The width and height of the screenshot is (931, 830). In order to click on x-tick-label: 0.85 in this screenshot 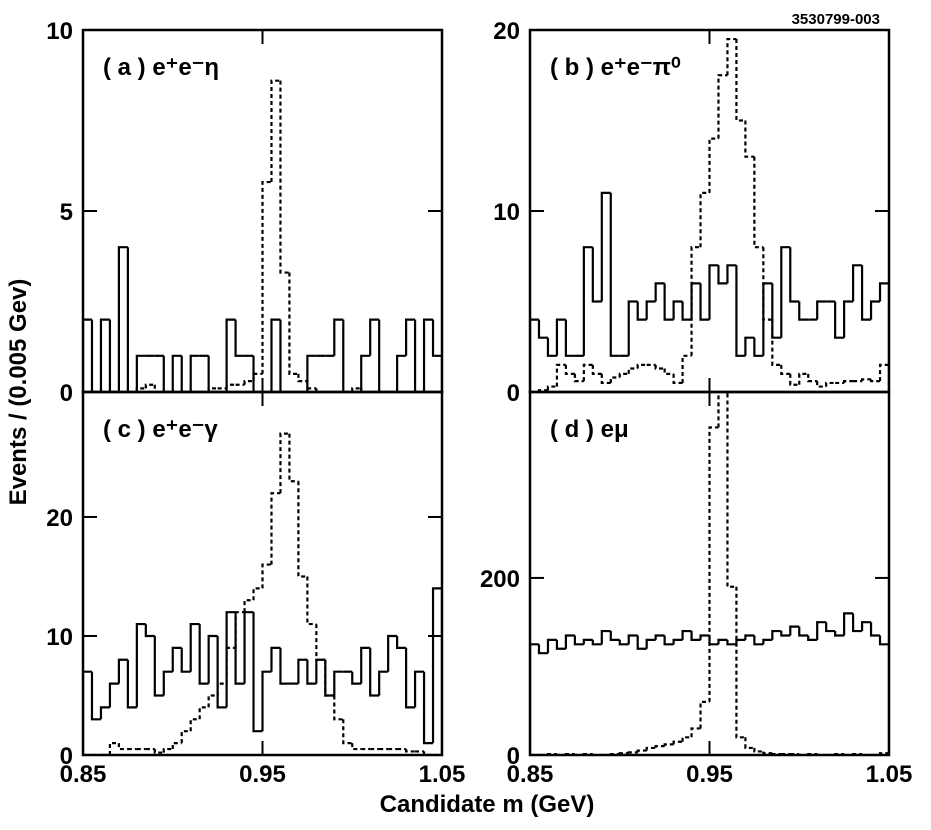, I will do `click(83, 774)`.